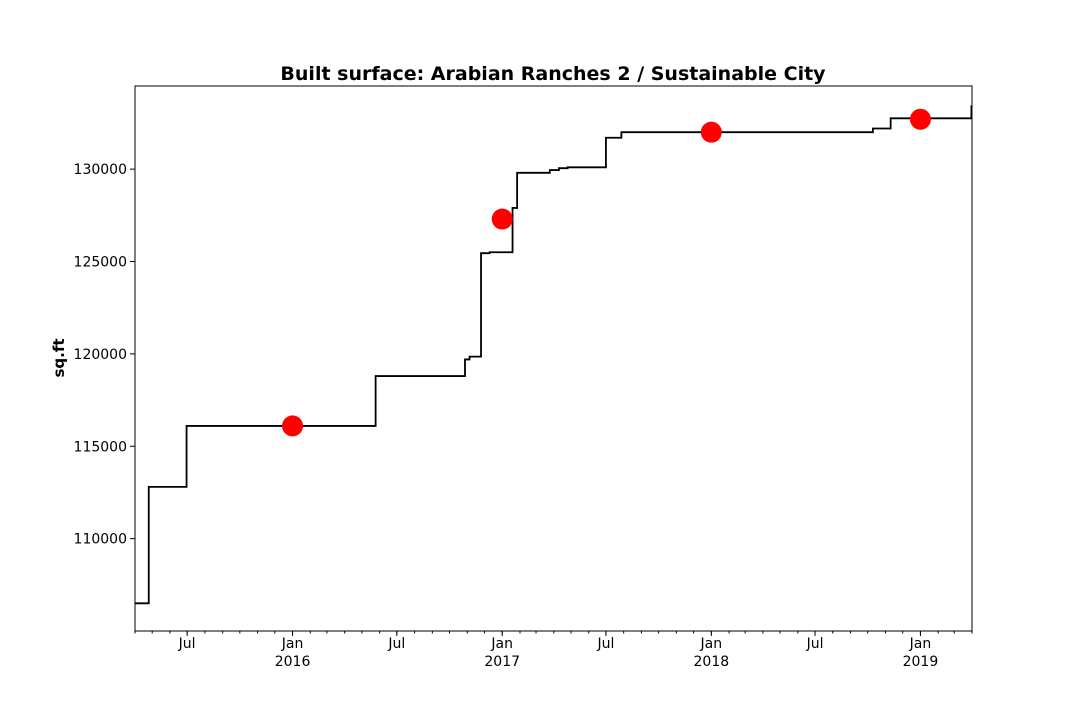 The image size is (1080, 720). What do you see at coordinates (100, 263) in the screenshot?
I see `y-tick-label: 125000` at bounding box center [100, 263].